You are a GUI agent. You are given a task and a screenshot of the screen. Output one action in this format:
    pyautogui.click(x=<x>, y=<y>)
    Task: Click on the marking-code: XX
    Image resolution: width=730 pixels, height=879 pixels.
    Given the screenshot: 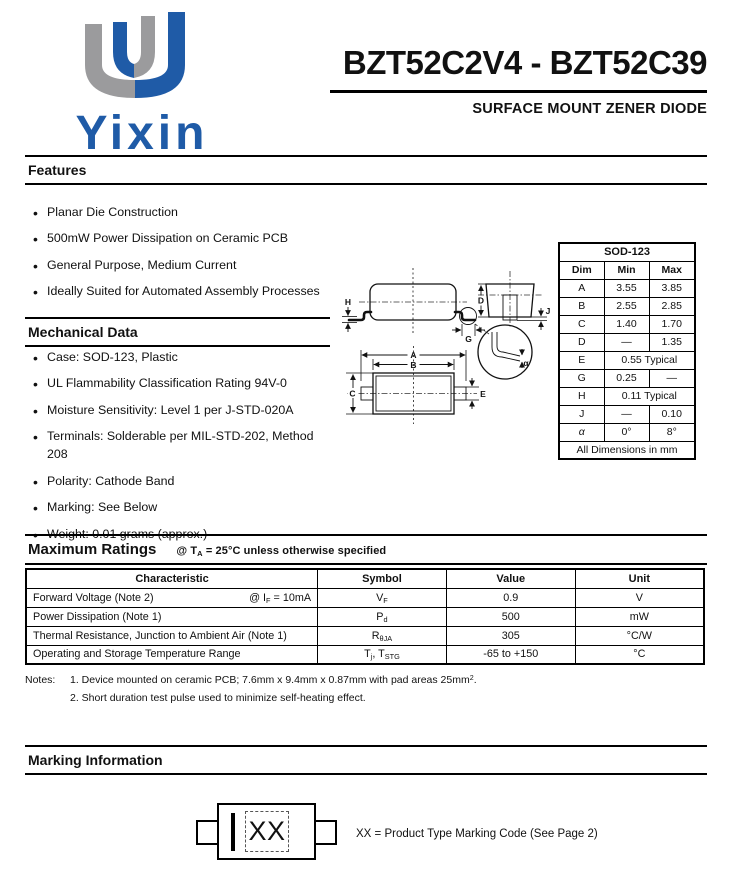 What is the action you would take?
    pyautogui.click(x=267, y=831)
    